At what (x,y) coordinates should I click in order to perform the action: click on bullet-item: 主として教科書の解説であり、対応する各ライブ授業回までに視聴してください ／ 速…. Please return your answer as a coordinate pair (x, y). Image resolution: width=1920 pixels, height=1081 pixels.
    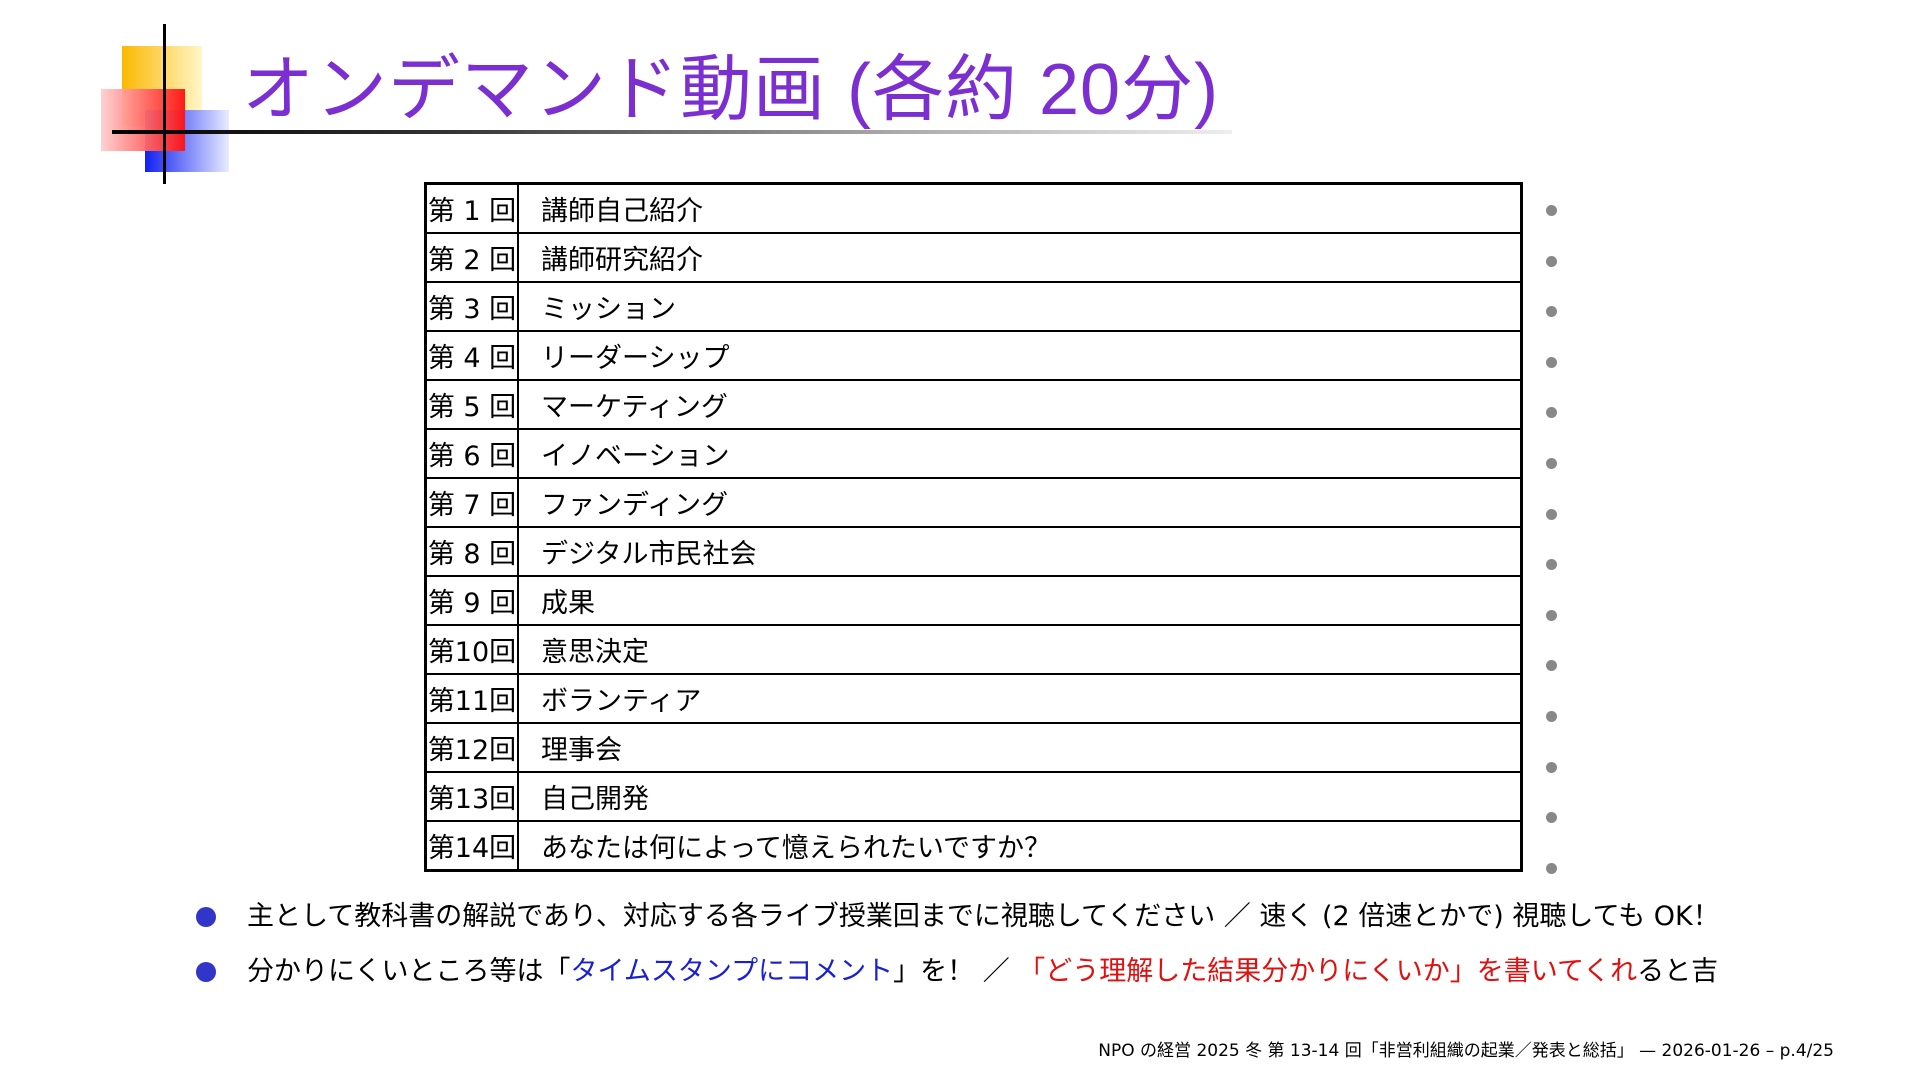
    Looking at the image, I should click on (958, 922).